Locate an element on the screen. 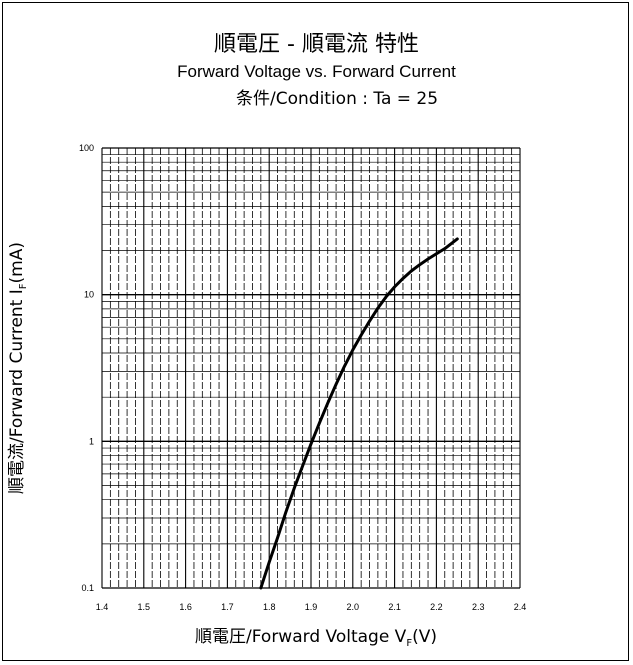 The width and height of the screenshot is (633, 665). x-tick-label: 2.0 is located at coordinates (353, 607).